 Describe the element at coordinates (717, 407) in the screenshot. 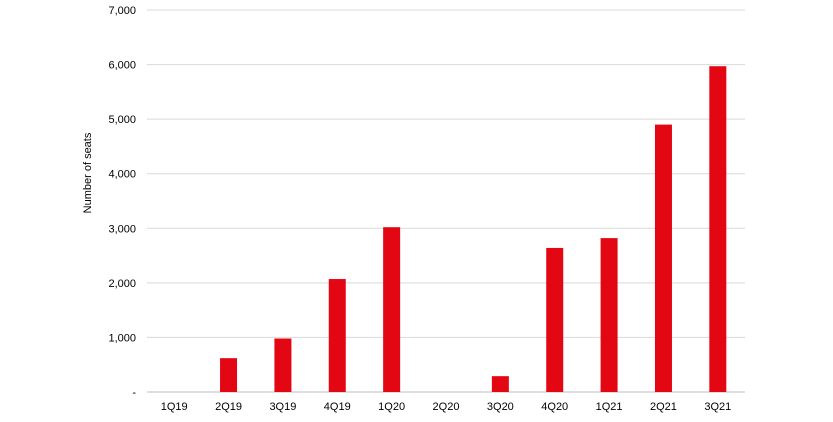

I see `x-tick-label: 3Q21` at that location.